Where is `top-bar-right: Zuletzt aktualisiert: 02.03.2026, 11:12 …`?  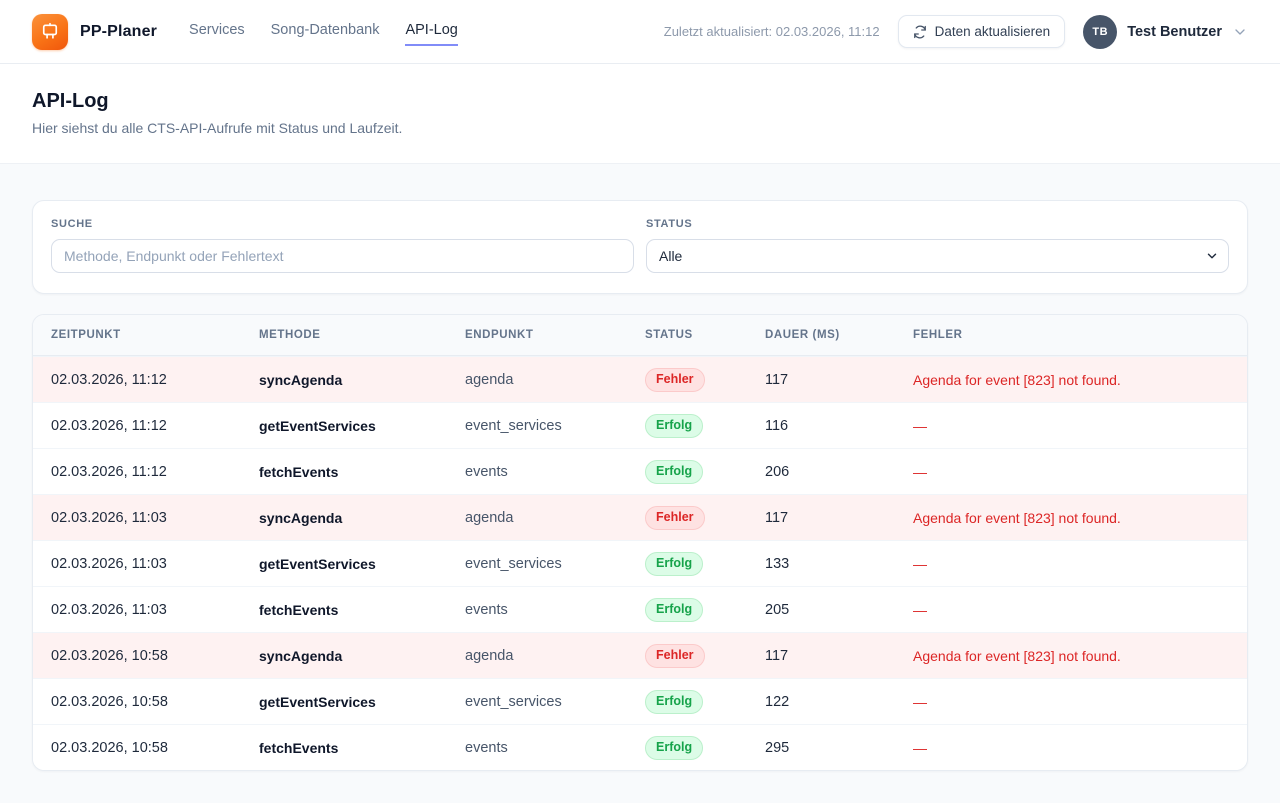
top-bar-right: Zuletzt aktualisiert: 02.03.2026, 11:12 … is located at coordinates (955, 31).